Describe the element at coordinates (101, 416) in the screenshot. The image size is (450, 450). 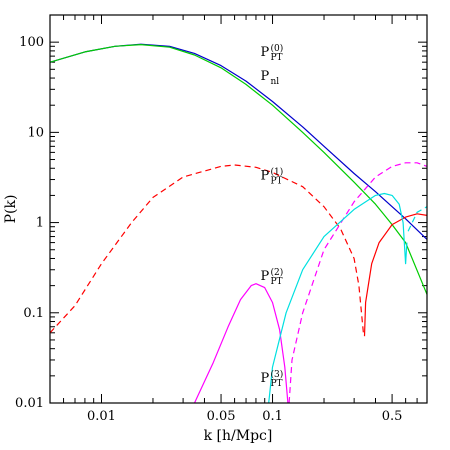
I see `x-tick-label: 0.01` at that location.